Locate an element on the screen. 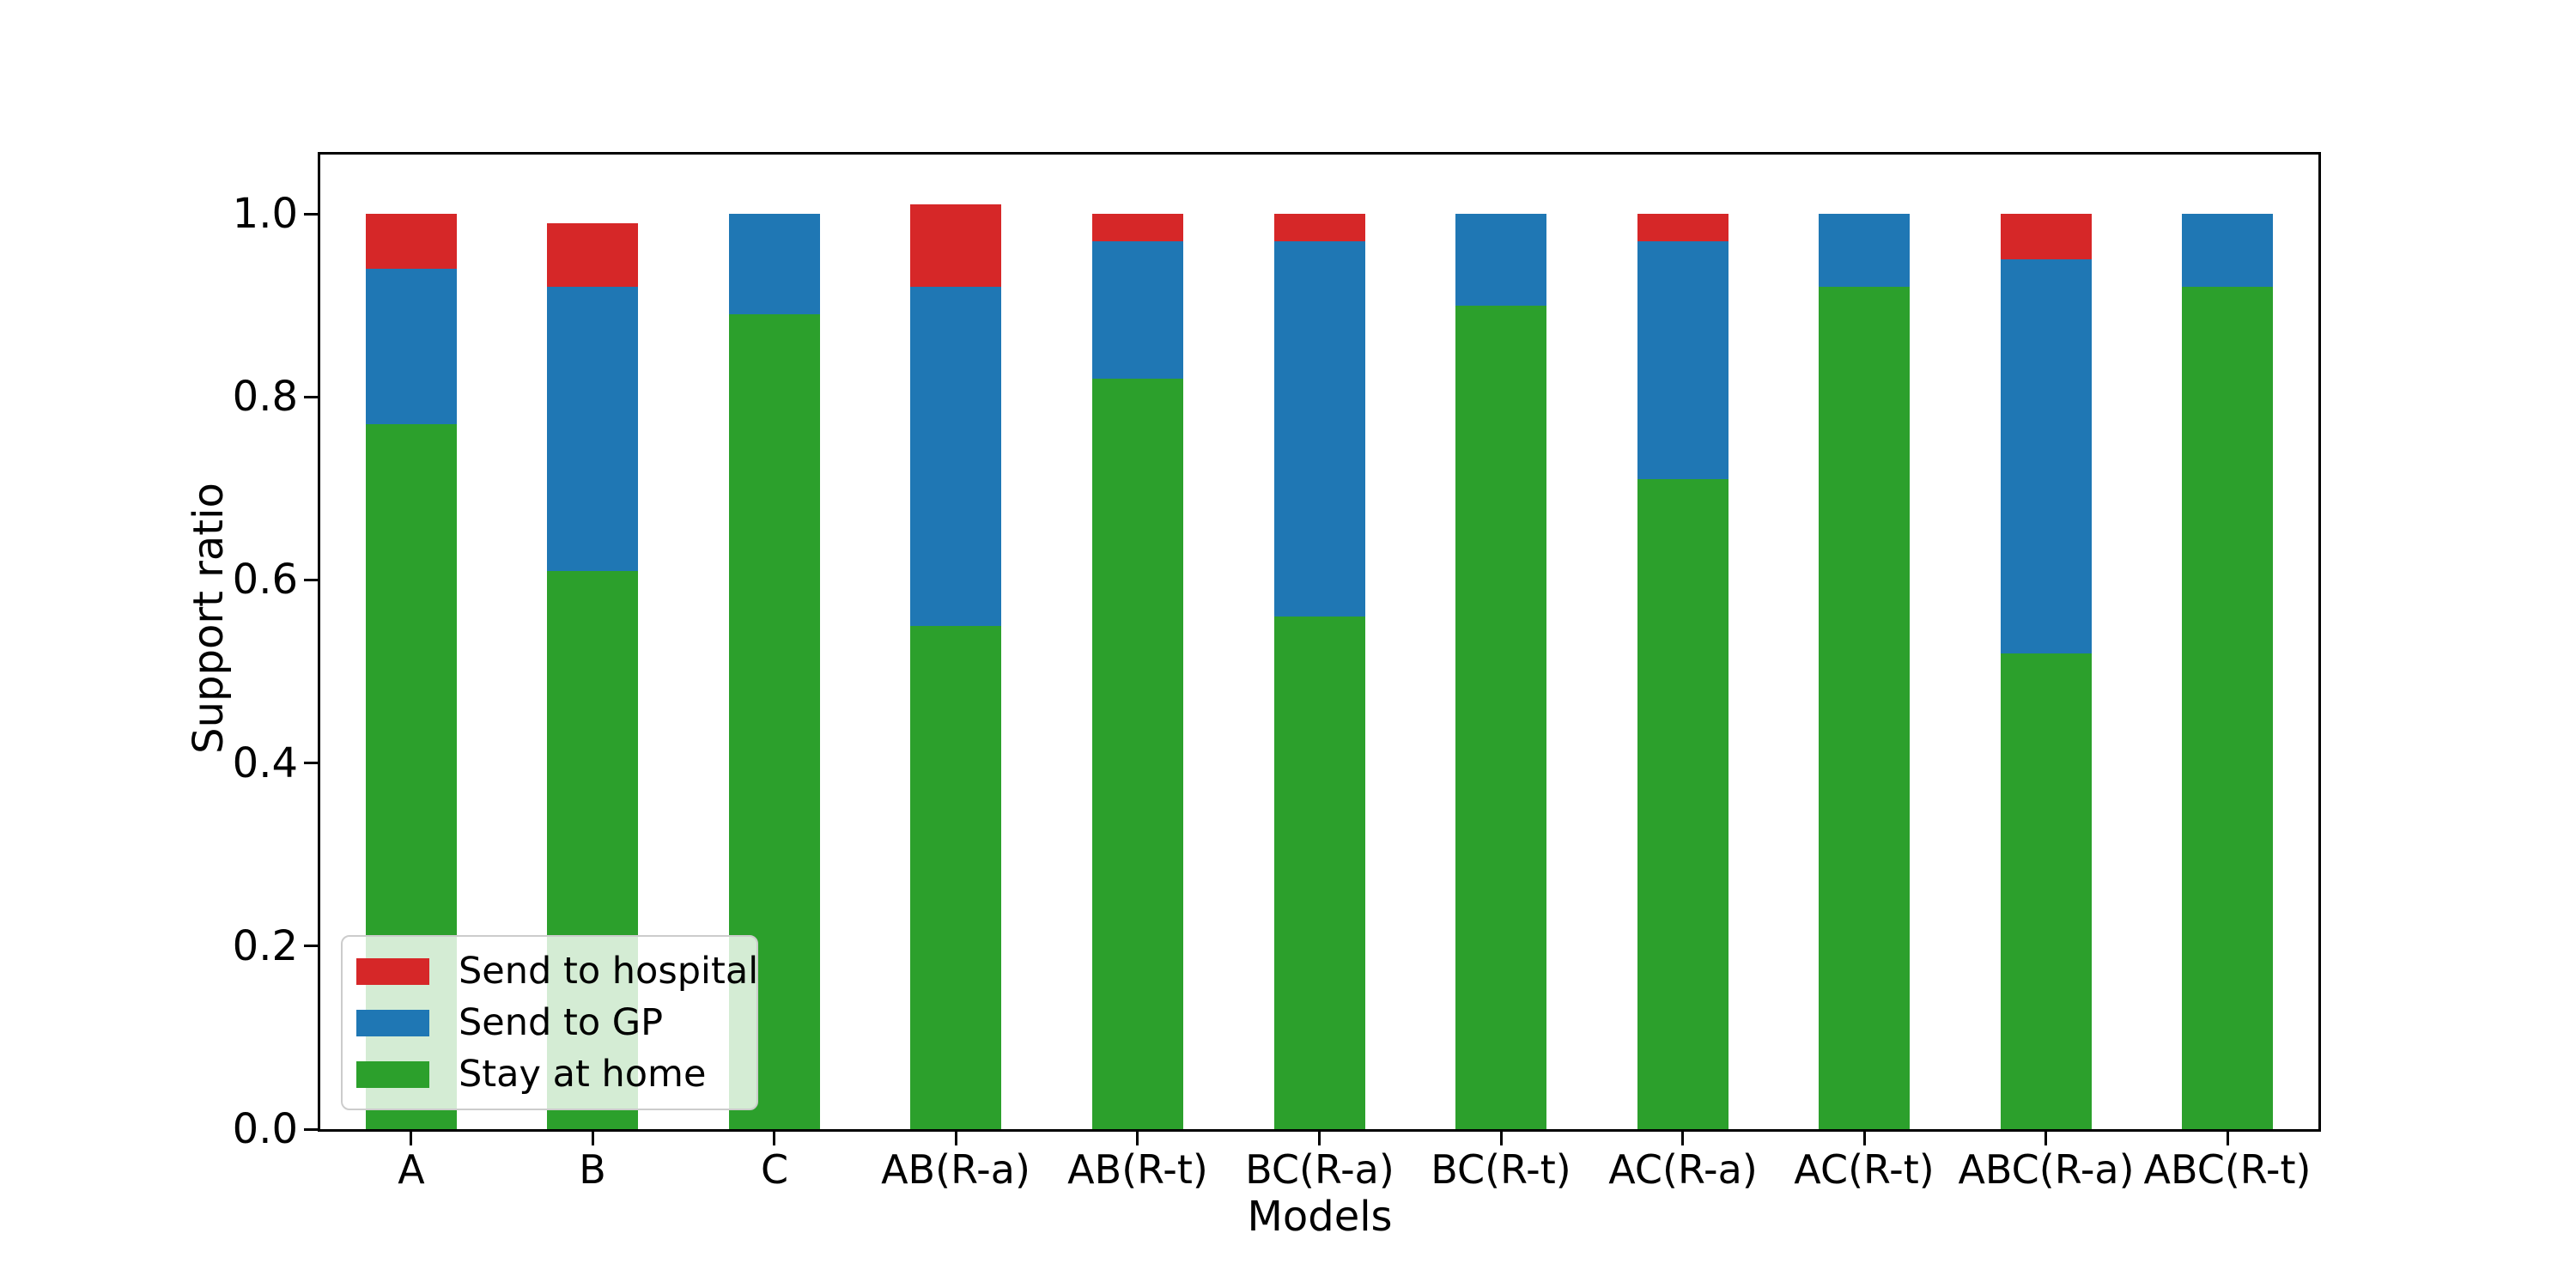 This screenshot has width=2576, height=1288. legend-swatch-blue-icon is located at coordinates (392, 1023).